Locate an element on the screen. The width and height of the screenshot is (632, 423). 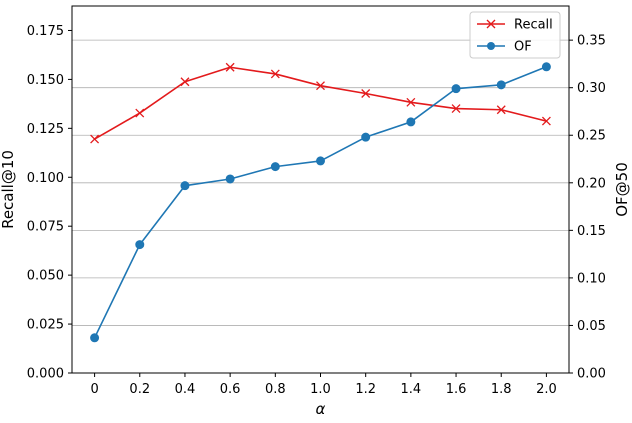
y-right-tick-label: 0.30 is located at coordinates (591, 88).